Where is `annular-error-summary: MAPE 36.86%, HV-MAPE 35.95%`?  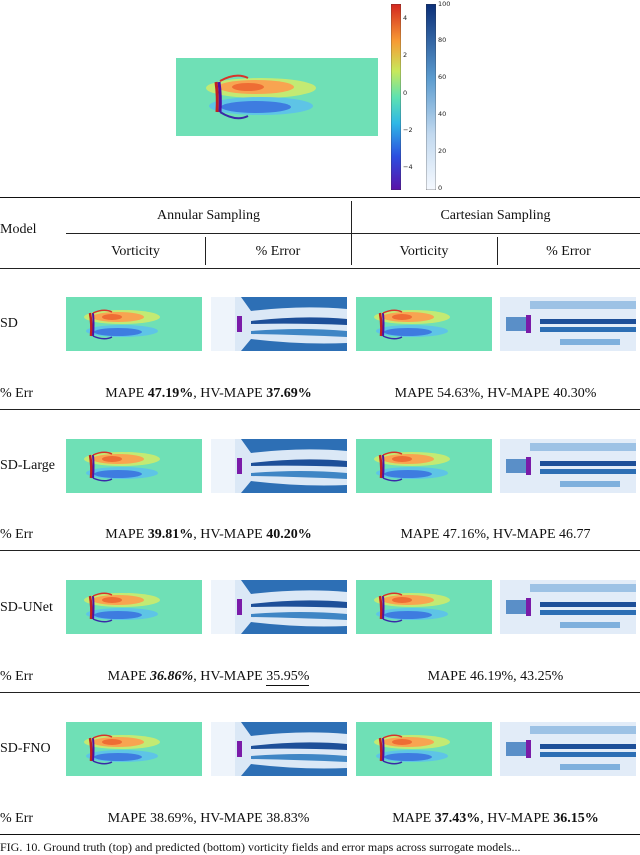 annular-error-summary: MAPE 36.86%, HV-MAPE 35.95% is located at coordinates (208, 677).